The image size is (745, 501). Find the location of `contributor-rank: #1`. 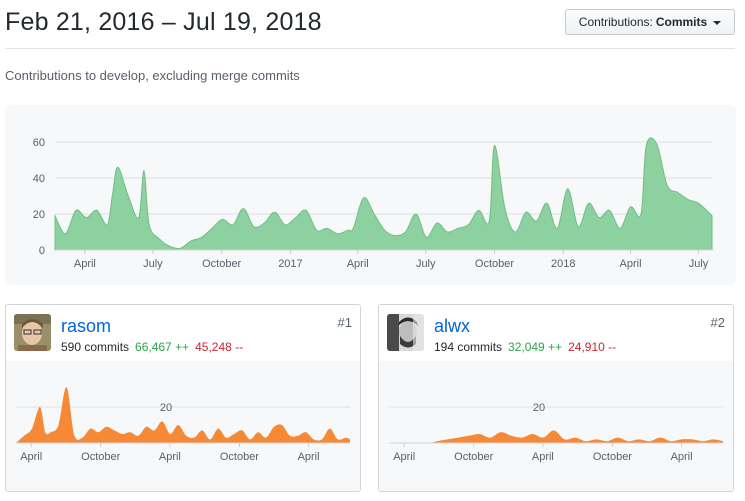

contributor-rank: #1 is located at coordinates (344, 322).